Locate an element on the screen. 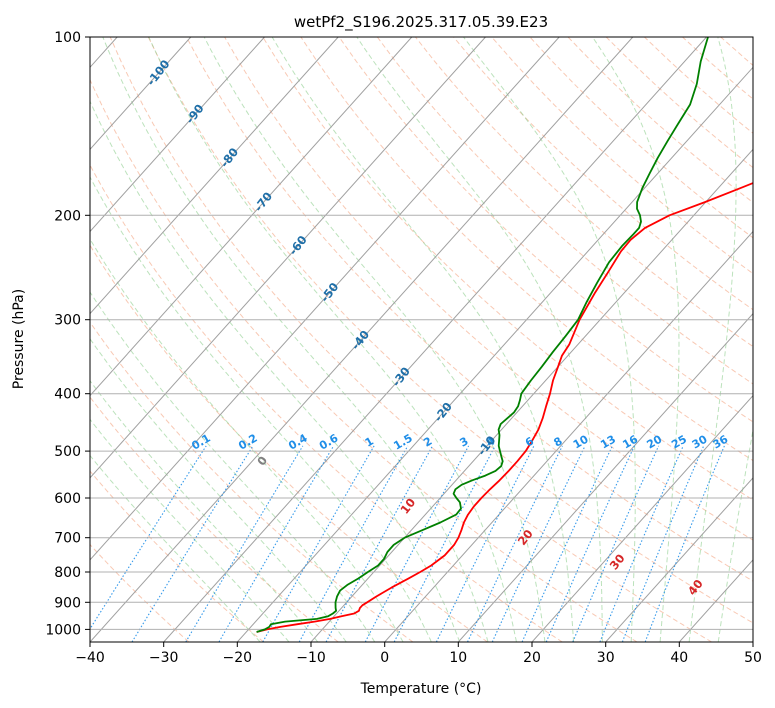 The image size is (775, 708). chart-title: wetPf2_S196.2025.317.05.39.E23 is located at coordinates (421, 22).